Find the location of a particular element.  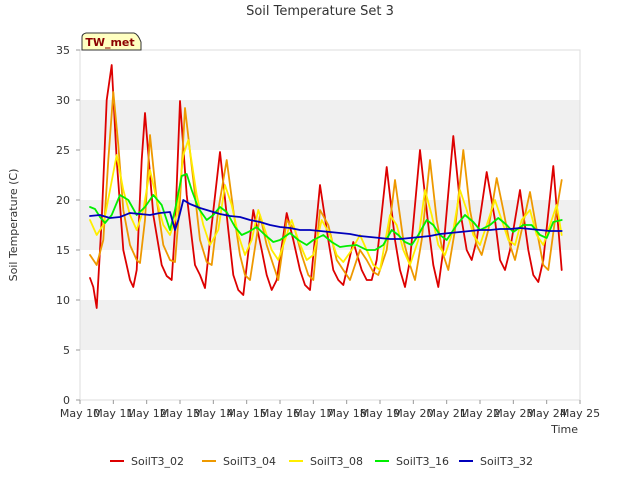

x-tick-label: May 18 is located at coordinates (347, 413).